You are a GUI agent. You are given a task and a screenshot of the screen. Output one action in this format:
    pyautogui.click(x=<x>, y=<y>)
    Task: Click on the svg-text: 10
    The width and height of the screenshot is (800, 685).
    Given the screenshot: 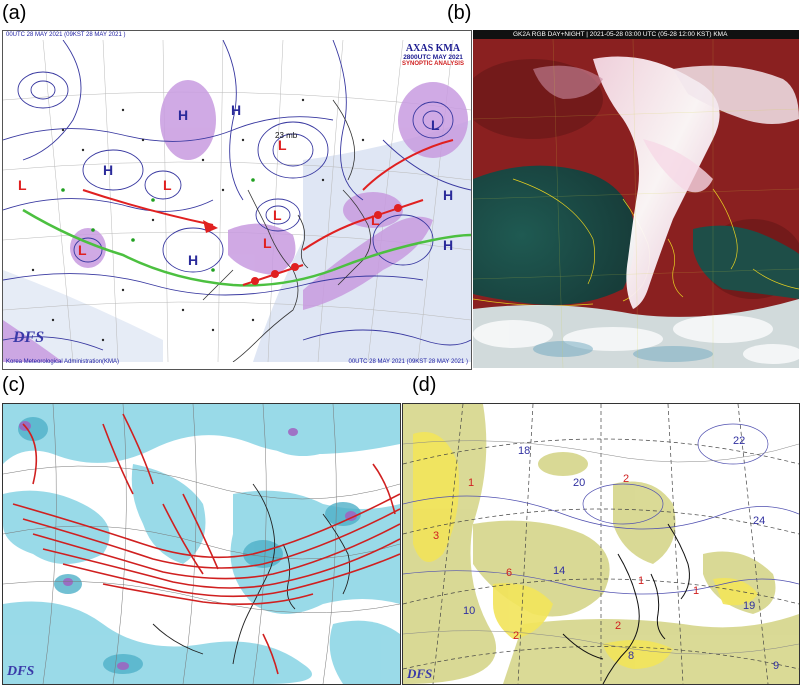 What is the action you would take?
    pyautogui.click(x=469, y=611)
    